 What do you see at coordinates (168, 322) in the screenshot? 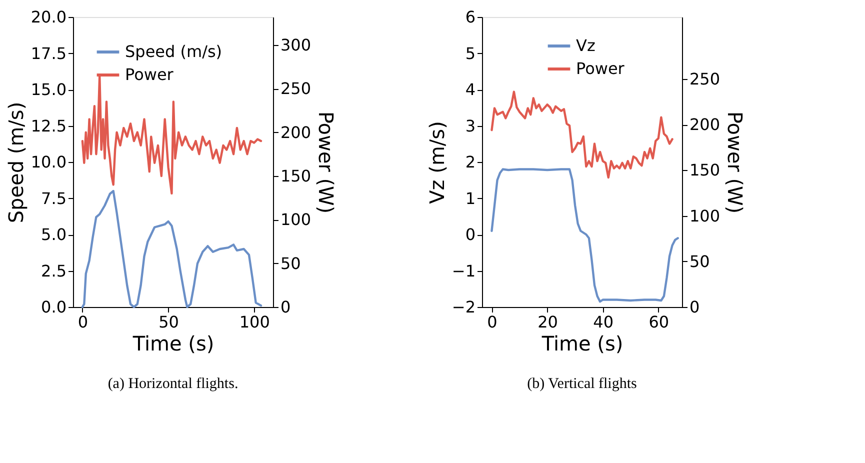
I see `x-tick-label: 50` at bounding box center [168, 322].